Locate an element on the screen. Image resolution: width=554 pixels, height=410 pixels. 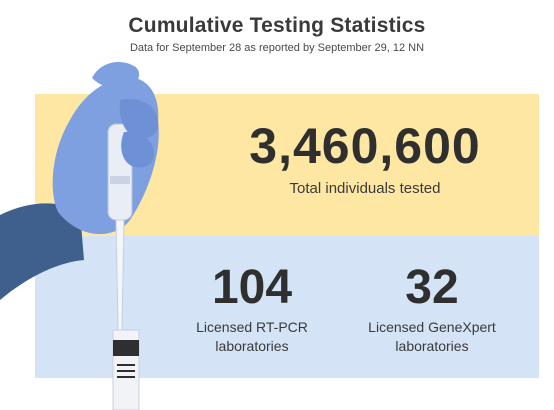
rt-pcr-stat: 104 Licensed RT-PCR laboratories is located at coordinates (252, 309).